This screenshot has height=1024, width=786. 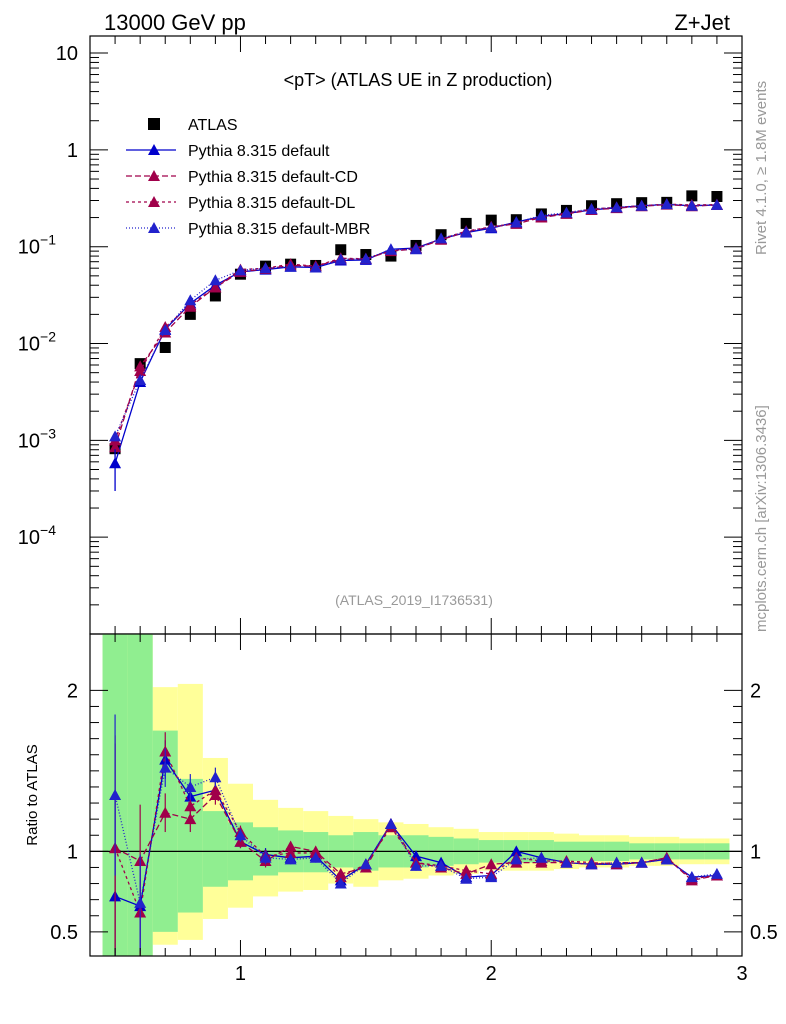 What do you see at coordinates (240, 974) in the screenshot?
I see `x-tick-label: 1` at bounding box center [240, 974].